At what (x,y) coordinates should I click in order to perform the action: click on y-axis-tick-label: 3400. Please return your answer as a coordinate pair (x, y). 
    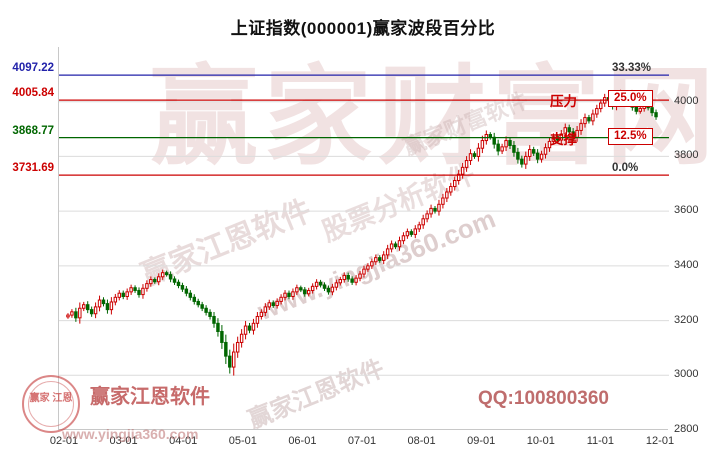
    Looking at the image, I should click on (686, 264).